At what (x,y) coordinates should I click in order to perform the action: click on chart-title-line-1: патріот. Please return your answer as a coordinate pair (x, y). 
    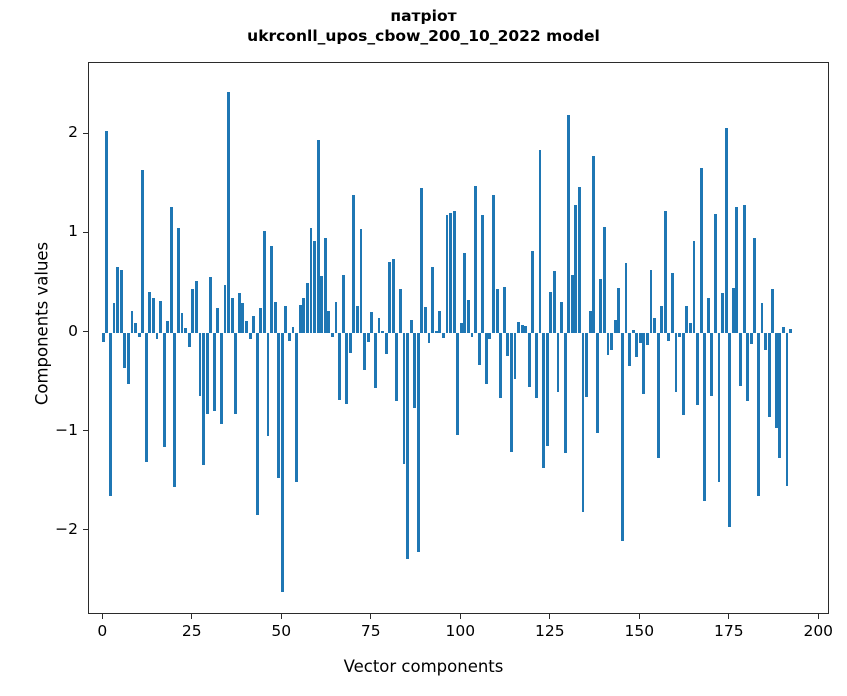
    Looking at the image, I should click on (423, 16).